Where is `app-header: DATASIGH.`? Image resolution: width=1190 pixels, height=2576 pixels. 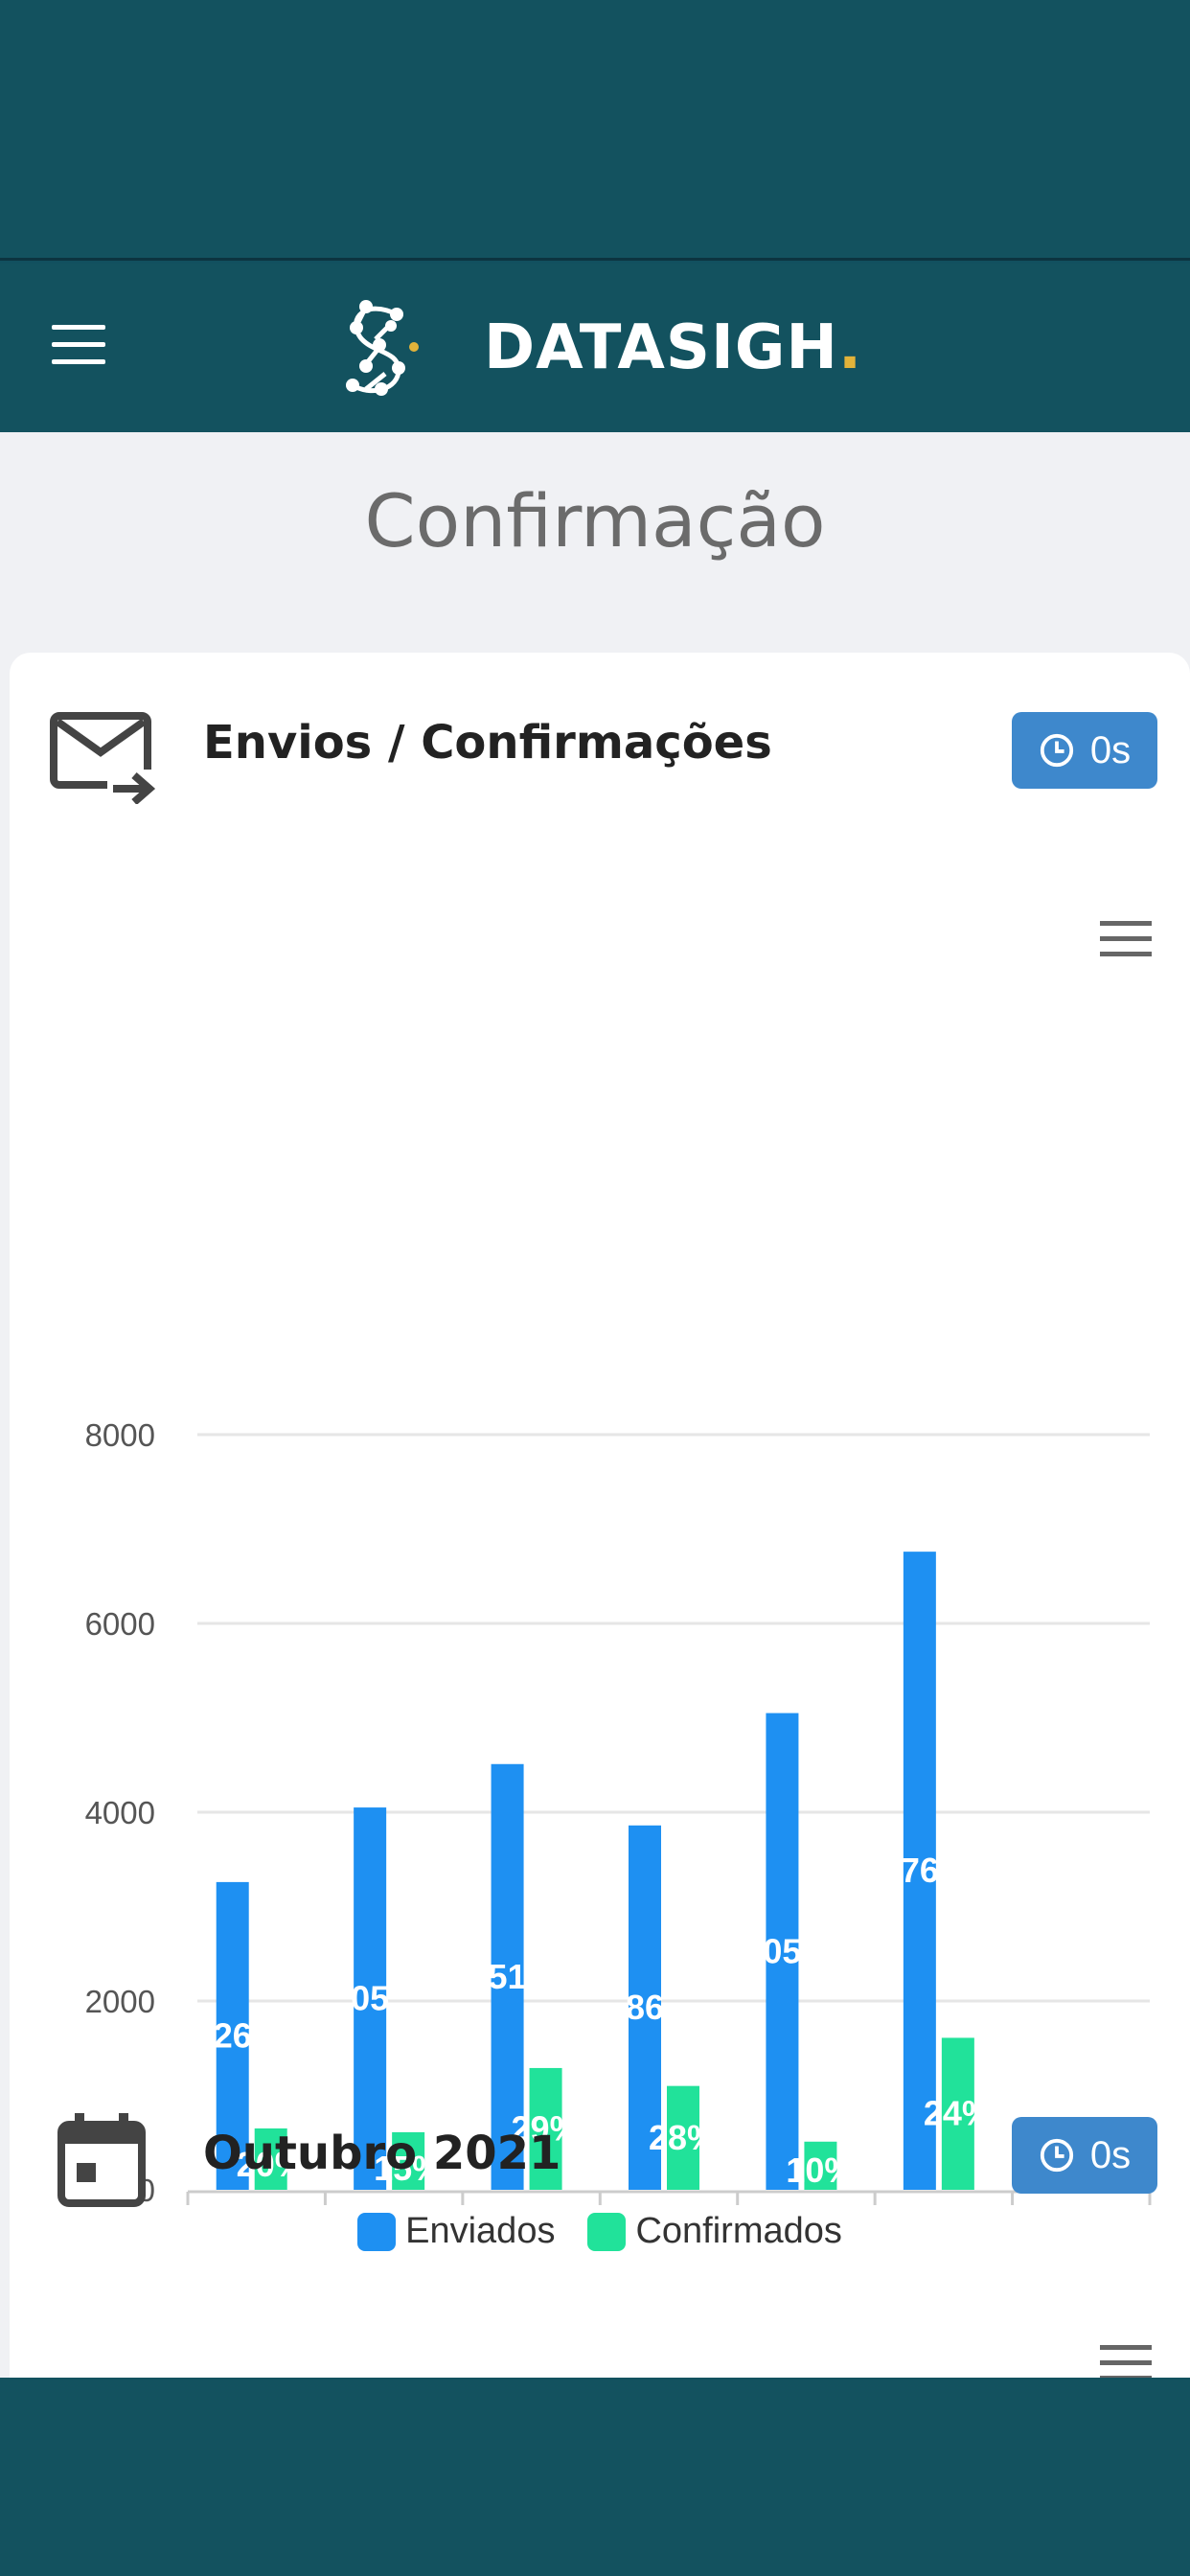 app-header: DATASIGH. is located at coordinates (595, 348).